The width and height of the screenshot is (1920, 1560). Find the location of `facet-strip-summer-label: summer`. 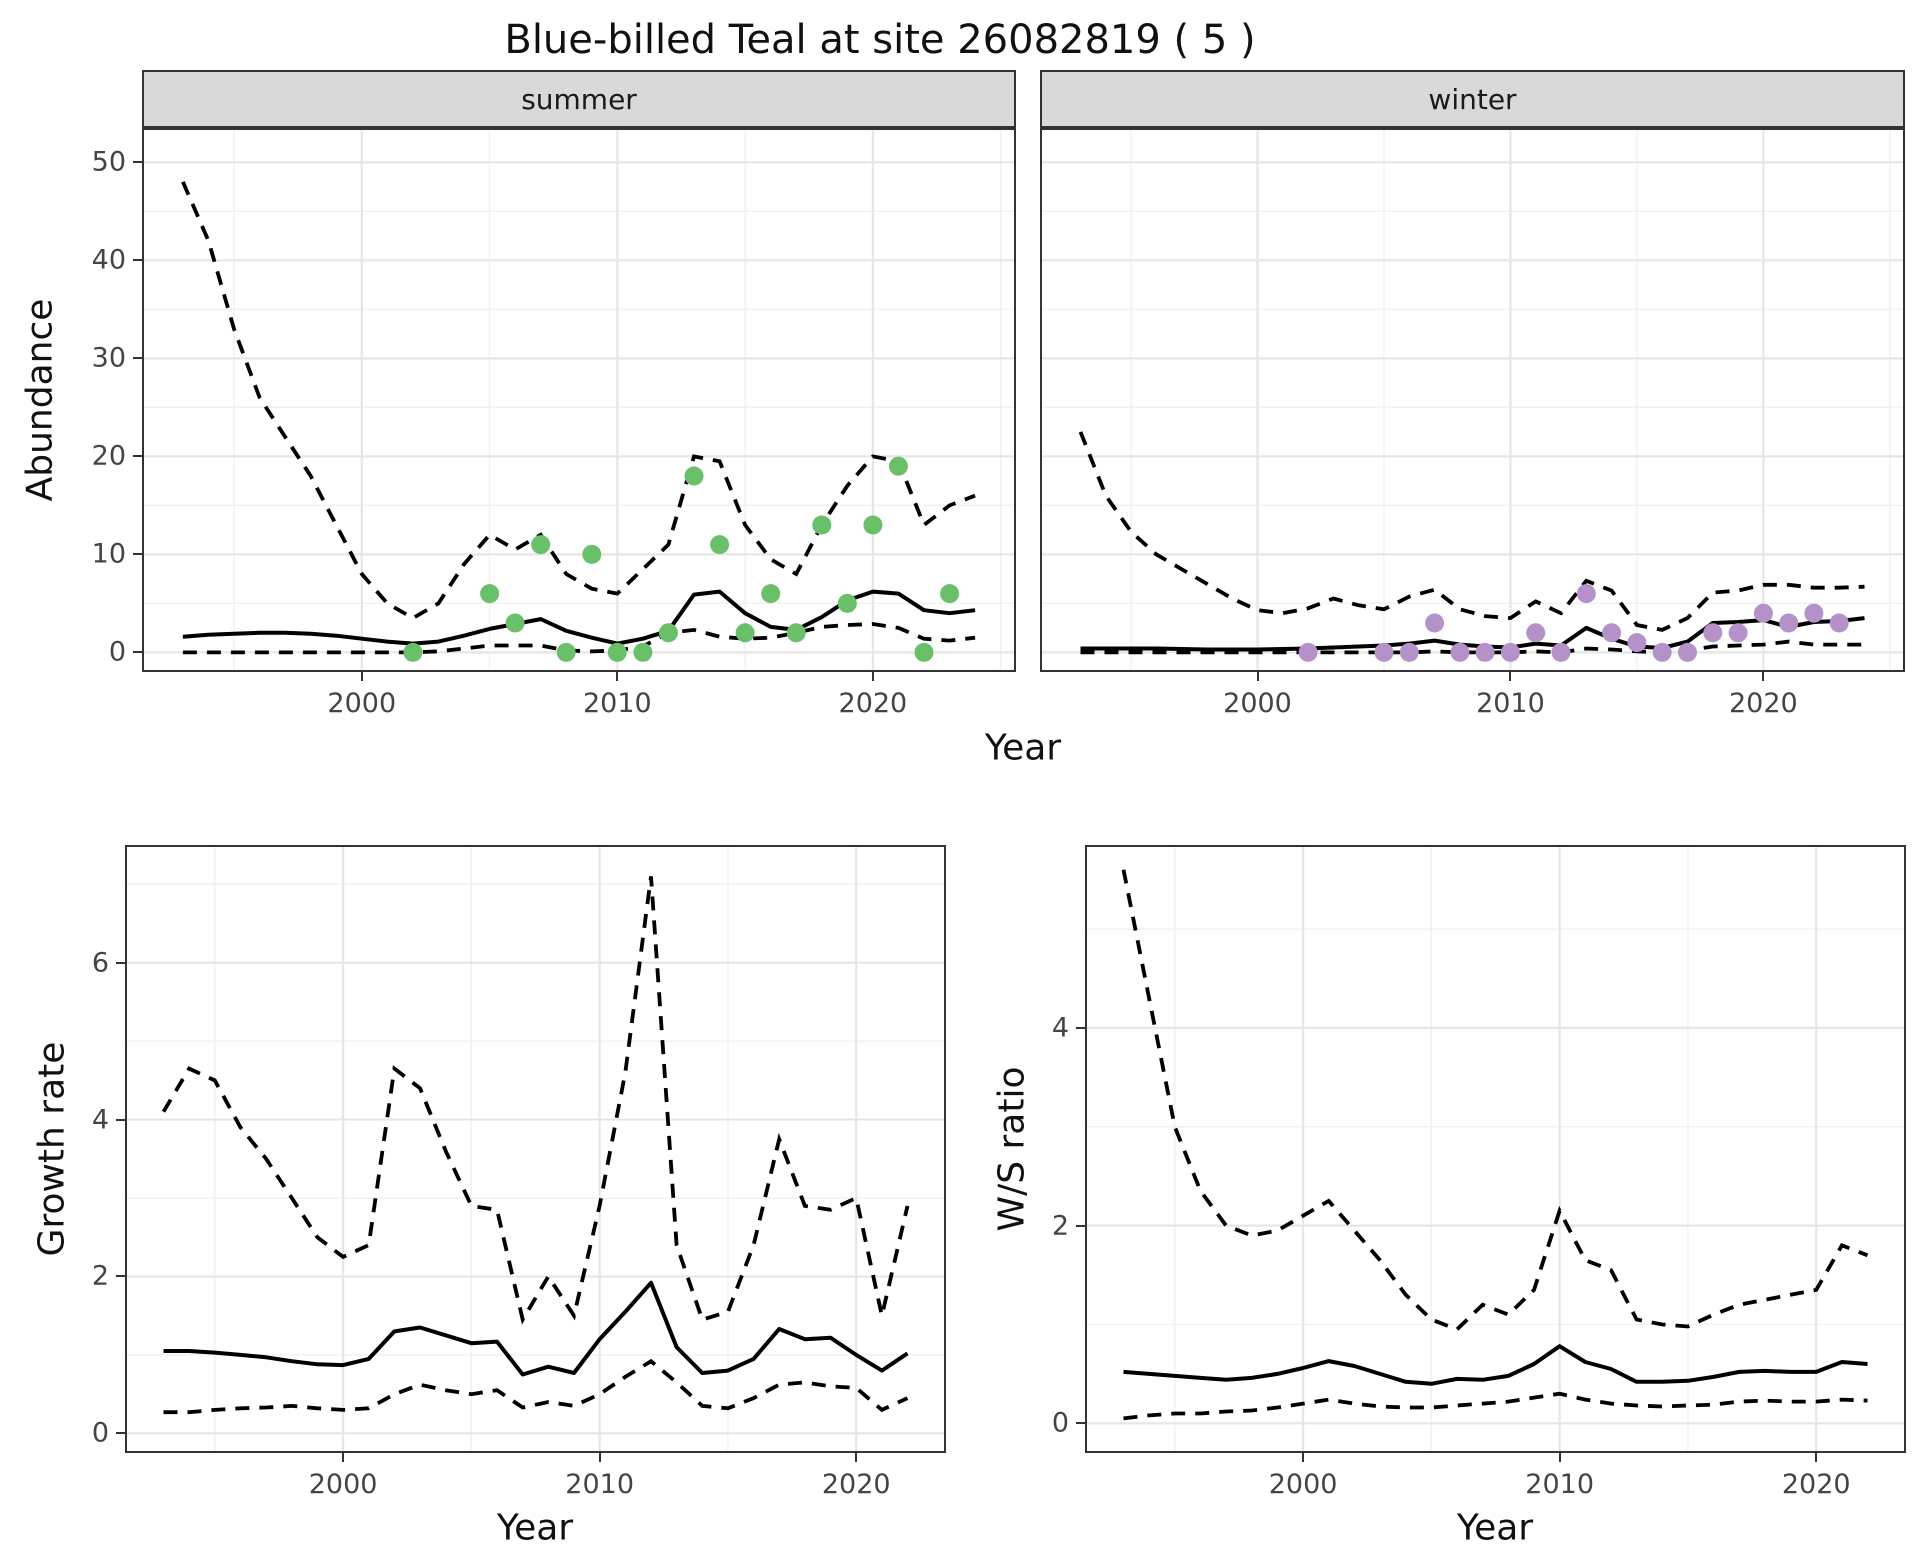

facet-strip-summer-label: summer is located at coordinates (579, 99).